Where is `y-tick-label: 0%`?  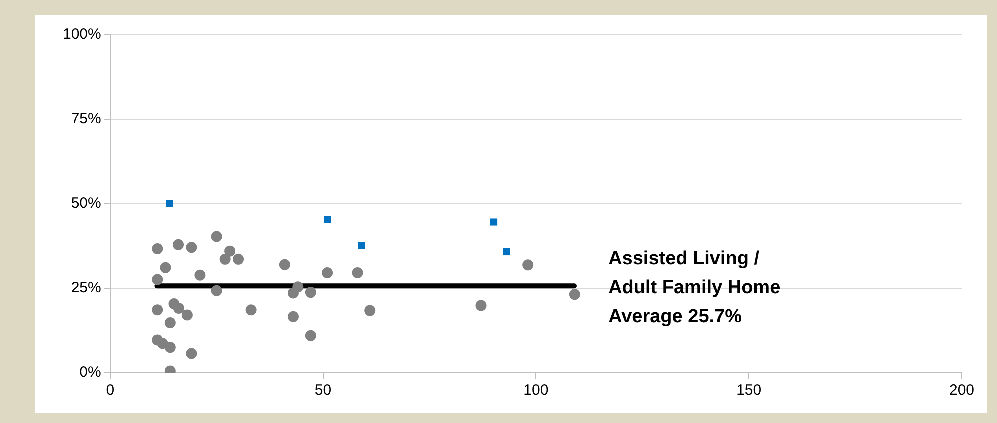
y-tick-label: 0% is located at coordinates (91, 373).